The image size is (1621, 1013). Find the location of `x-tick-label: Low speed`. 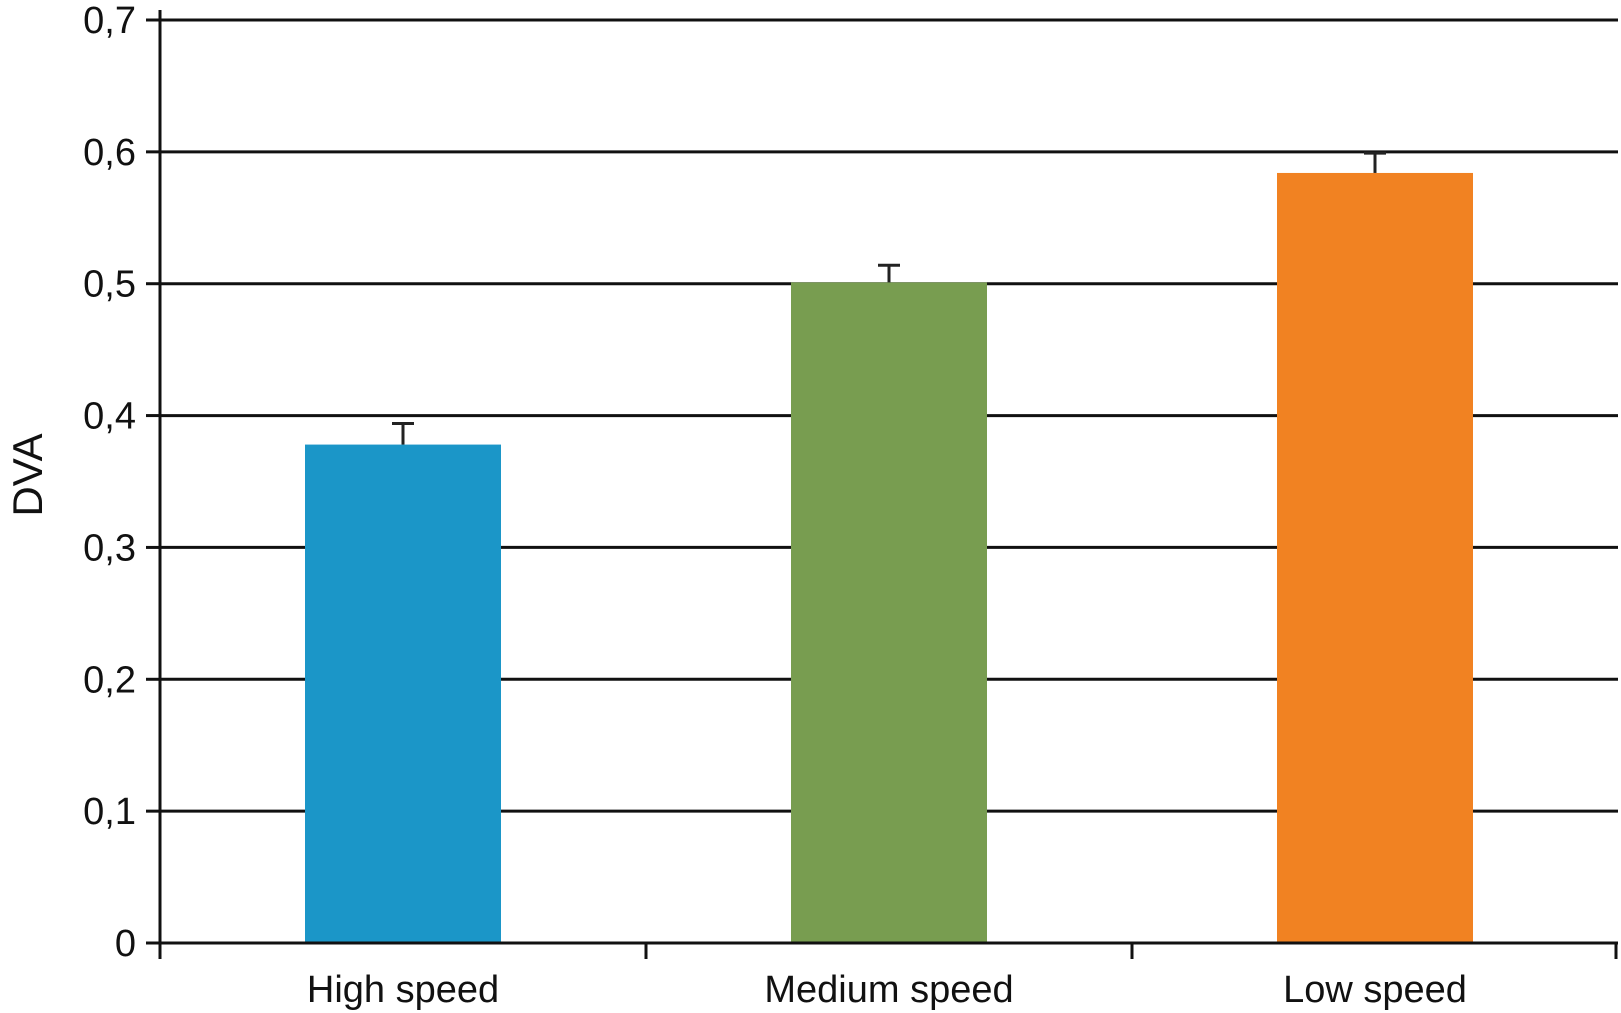

x-tick-label: Low speed is located at coordinates (1375, 990).